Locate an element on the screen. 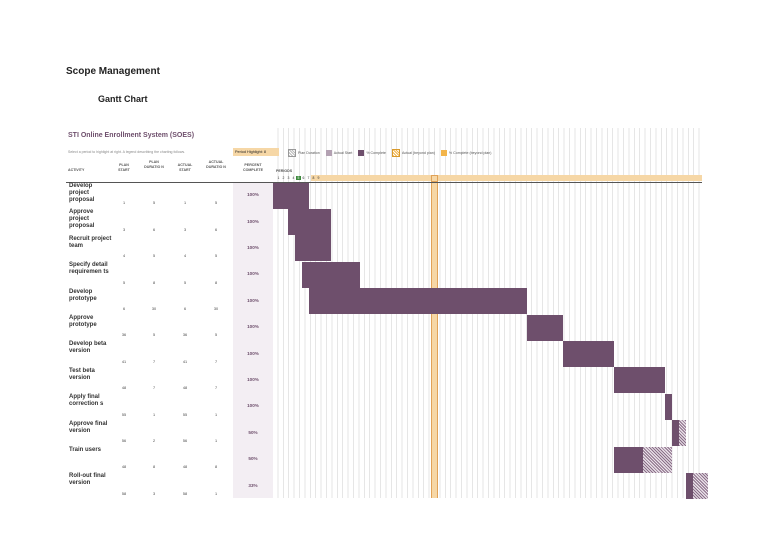 The width and height of the screenshot is (768, 543). legend-label: Plan Duration is located at coordinates (309, 152).